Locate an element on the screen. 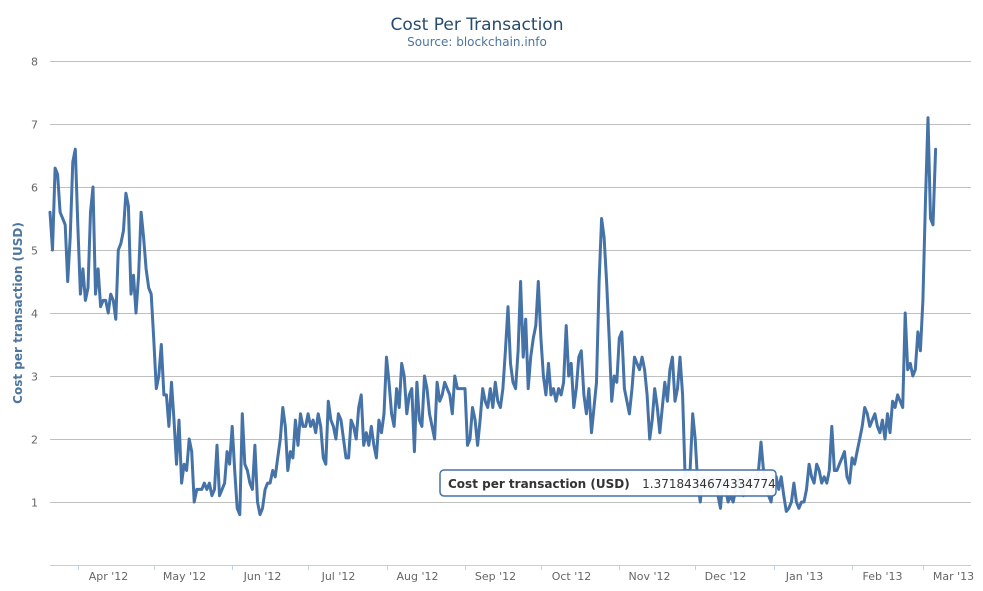  x-tick-label: May '12 is located at coordinates (184, 576).